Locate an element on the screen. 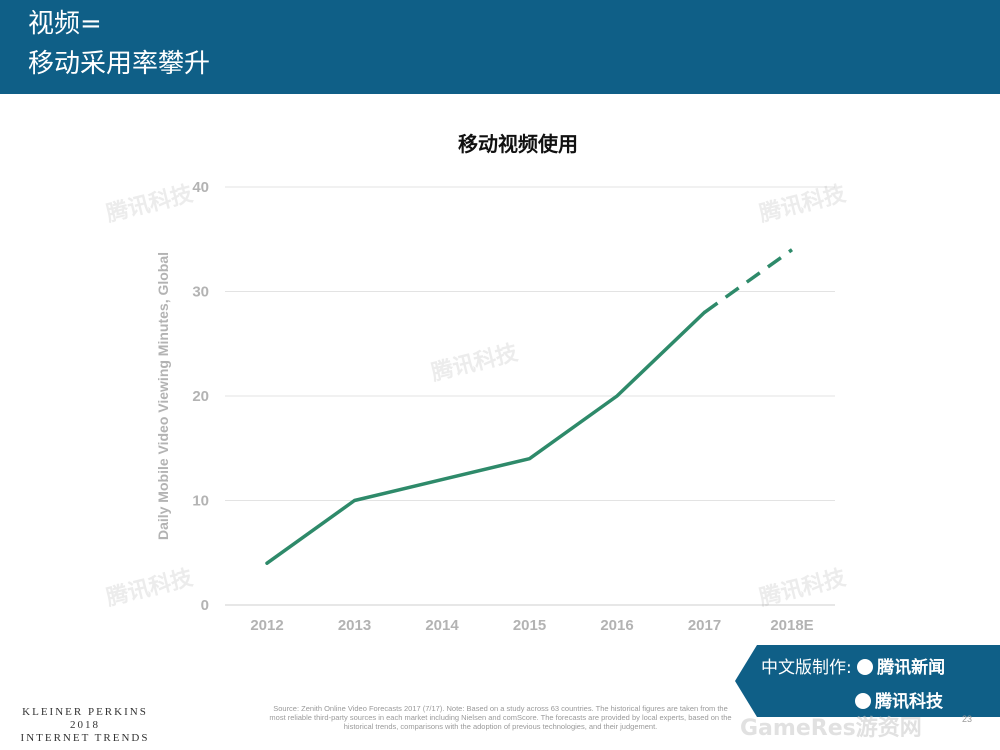 This screenshot has height=750, width=1000. brand-row-tech: 腾讯科技 is located at coordinates (899, 699).